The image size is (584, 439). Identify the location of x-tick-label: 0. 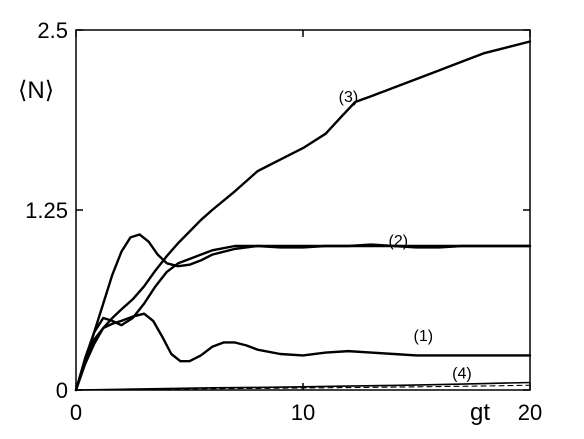
(76, 412).